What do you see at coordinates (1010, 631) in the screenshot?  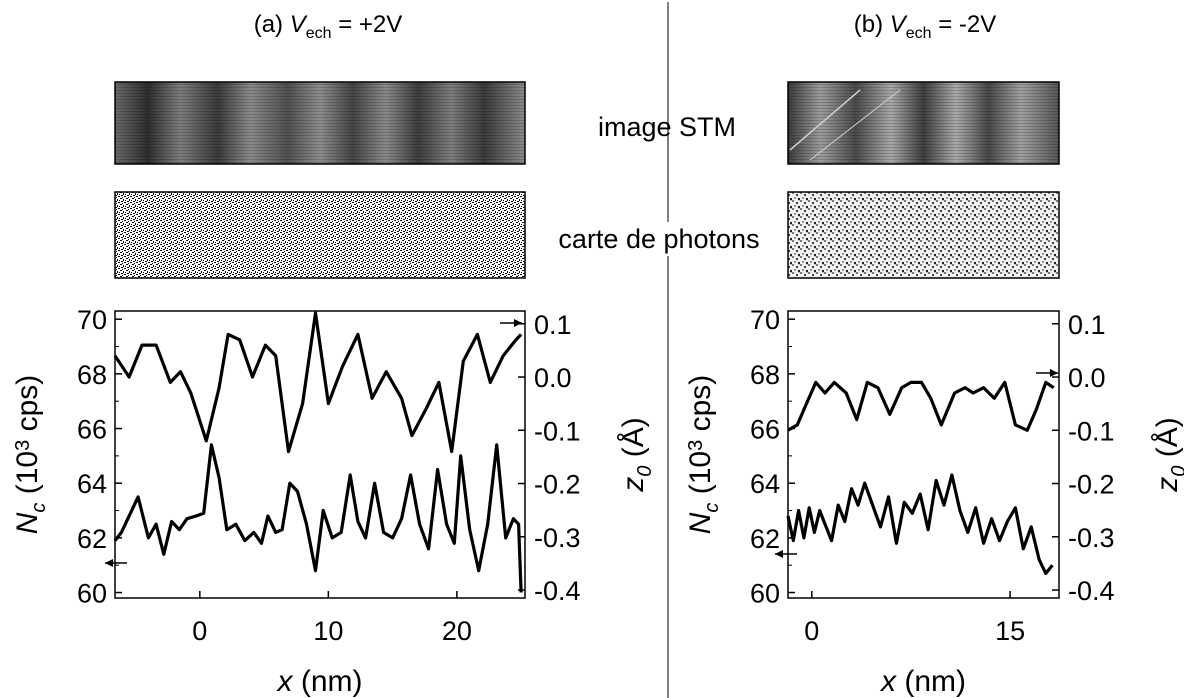 I see `x-tick-label: 15` at bounding box center [1010, 631].